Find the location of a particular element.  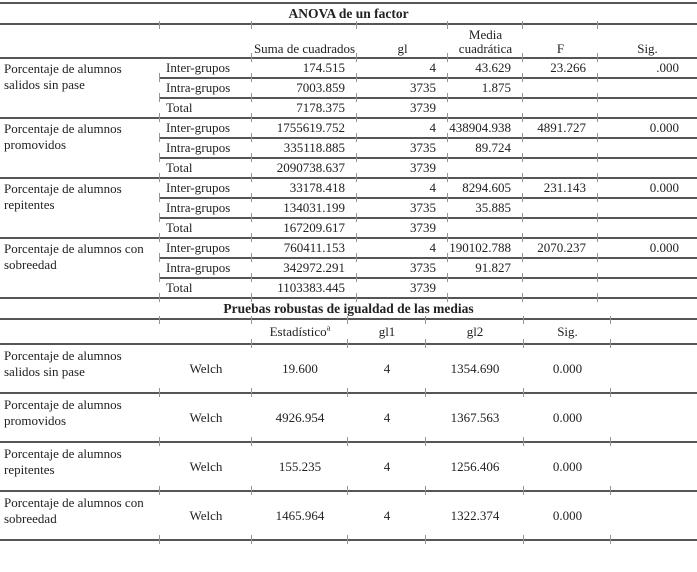

table-row: Intra-grupos 342972.291 3735 91.827 is located at coordinates (348, 269).